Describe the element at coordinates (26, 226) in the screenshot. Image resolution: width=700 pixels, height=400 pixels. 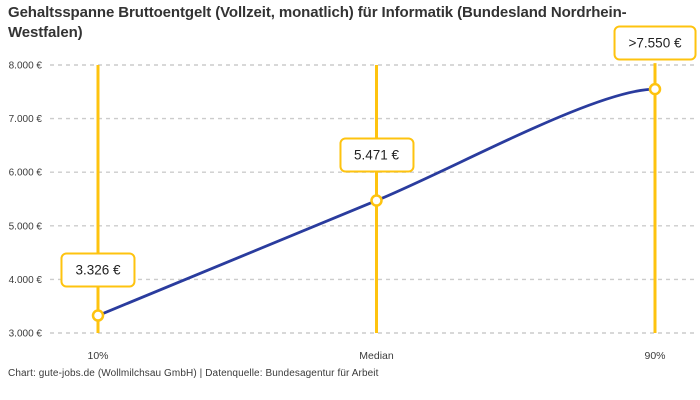
I see `y-tick-label: 5.000 €` at that location.